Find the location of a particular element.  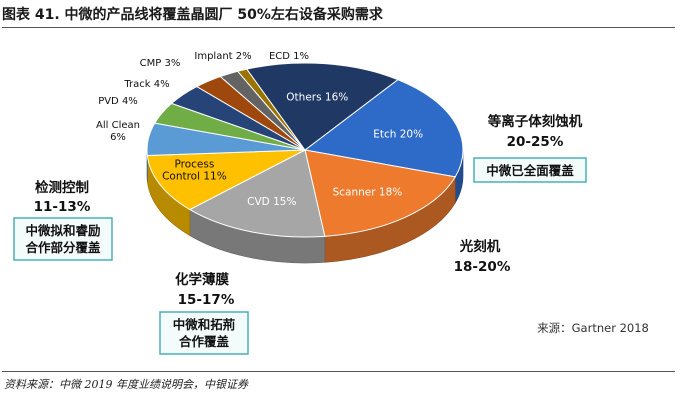

figure-title: 图表 41. 中微的产品线将覆盖晶圆厂 50%左右设备采购需求 is located at coordinates (192, 15).